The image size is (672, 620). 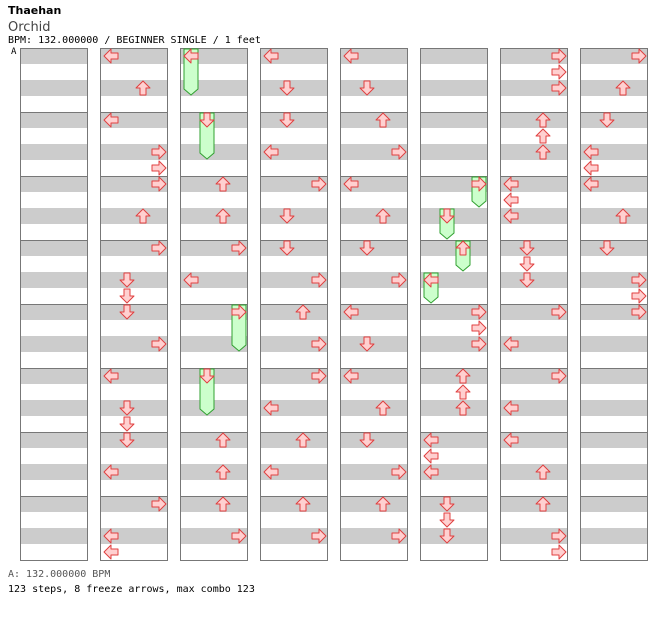 What do you see at coordinates (239, 328) in the screenshot?
I see `freeze-arrow-right` at bounding box center [239, 328].